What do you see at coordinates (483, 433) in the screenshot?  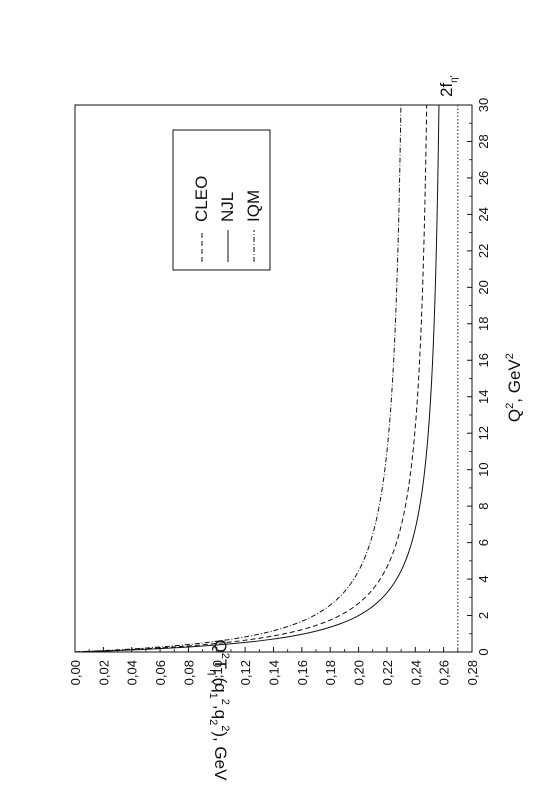 I see `x-tick-label: 12` at bounding box center [483, 433].